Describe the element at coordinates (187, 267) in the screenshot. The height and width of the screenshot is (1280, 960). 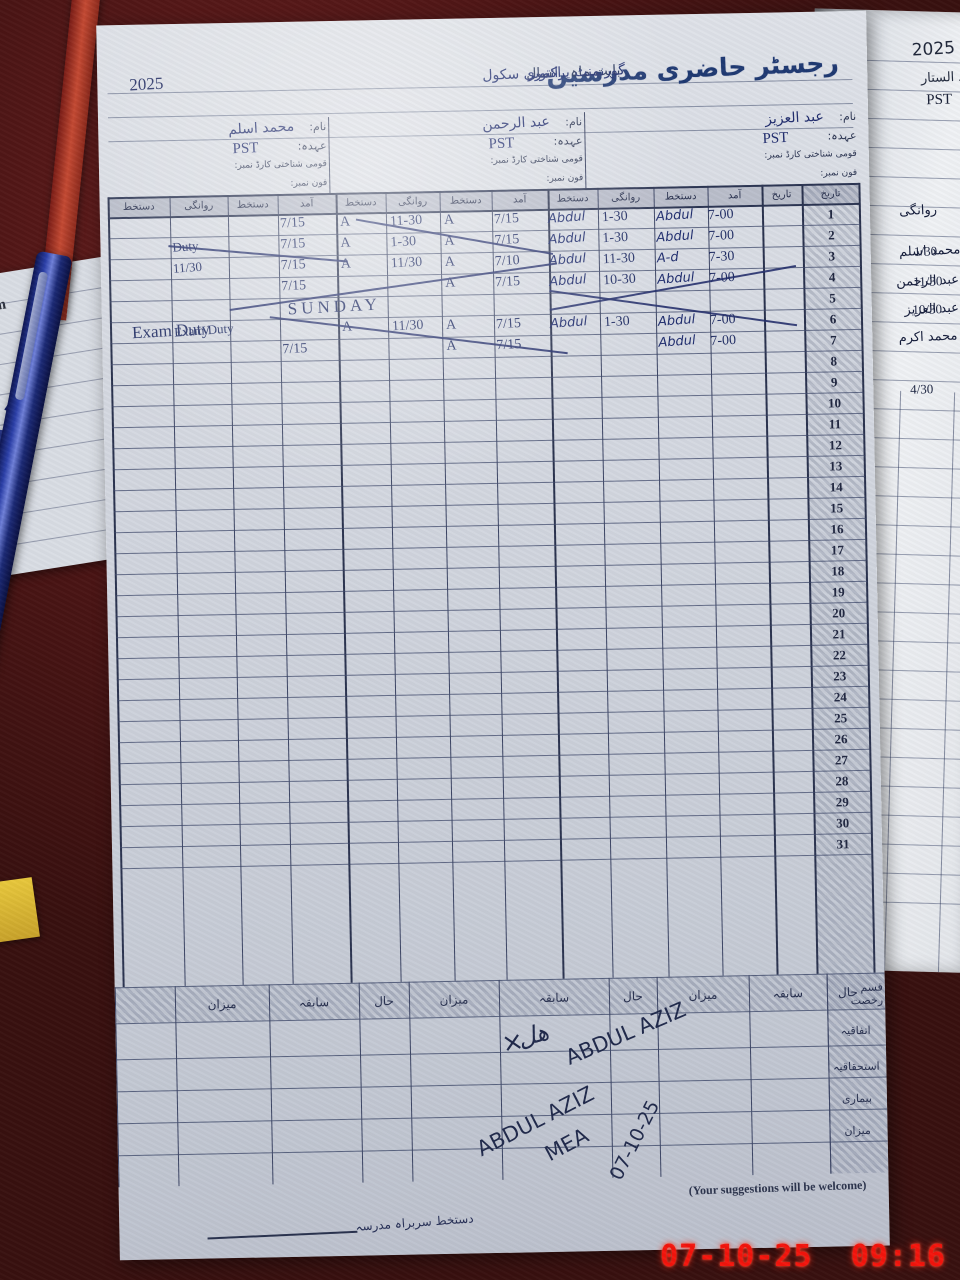
I see `handwritten-entry: 11/30` at that location.